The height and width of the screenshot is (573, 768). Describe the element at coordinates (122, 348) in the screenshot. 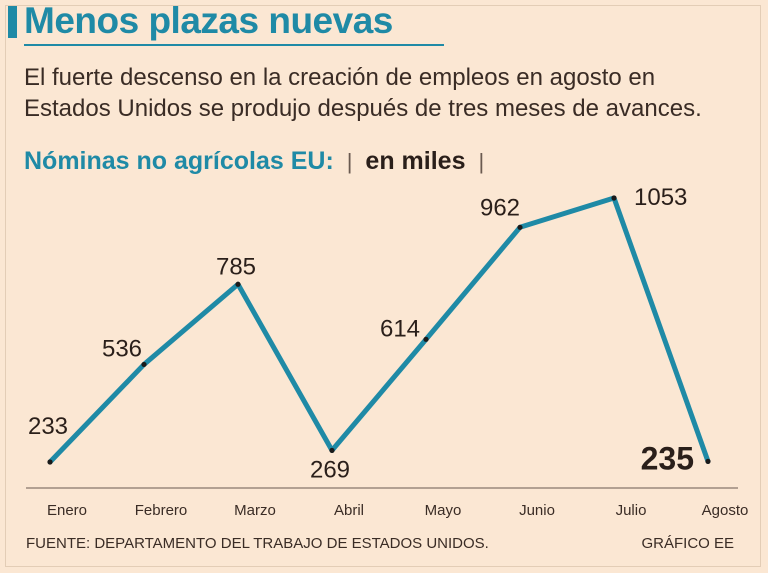

I see `data-label: 536` at that location.